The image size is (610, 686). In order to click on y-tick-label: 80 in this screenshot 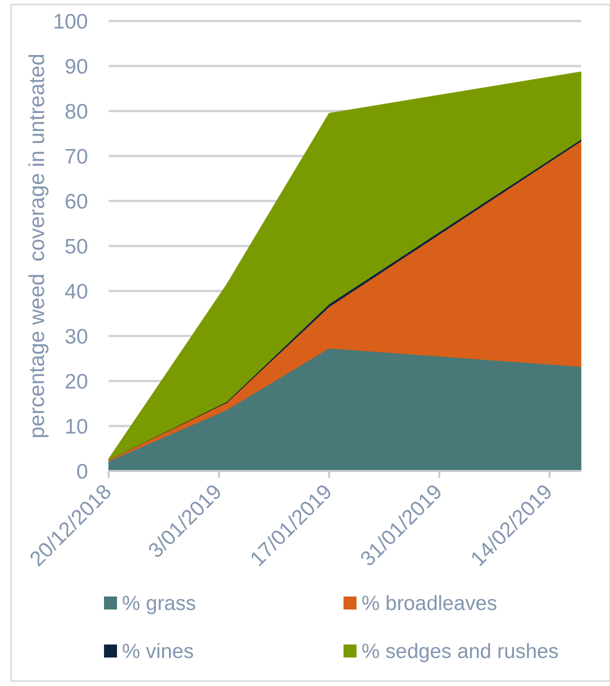, I will do `click(76, 112)`.